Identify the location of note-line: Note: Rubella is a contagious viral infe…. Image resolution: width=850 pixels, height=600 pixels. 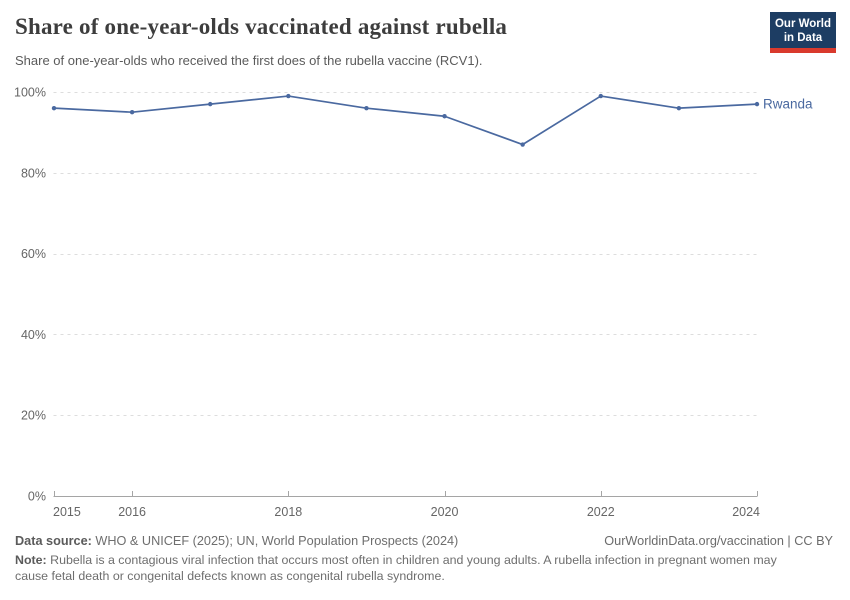
(413, 568).